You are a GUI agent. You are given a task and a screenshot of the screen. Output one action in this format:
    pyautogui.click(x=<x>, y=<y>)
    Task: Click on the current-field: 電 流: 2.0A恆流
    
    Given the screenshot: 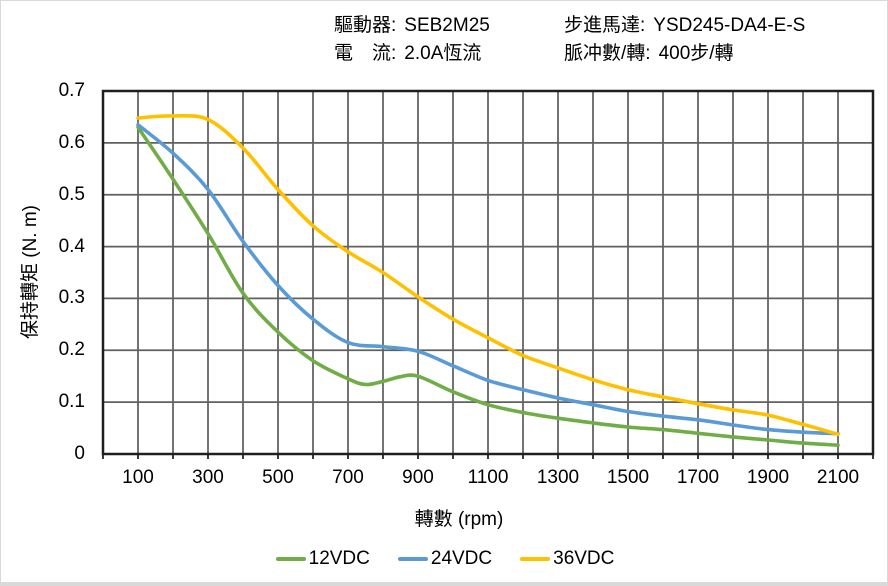 What is the action you would take?
    pyautogui.click(x=412, y=53)
    